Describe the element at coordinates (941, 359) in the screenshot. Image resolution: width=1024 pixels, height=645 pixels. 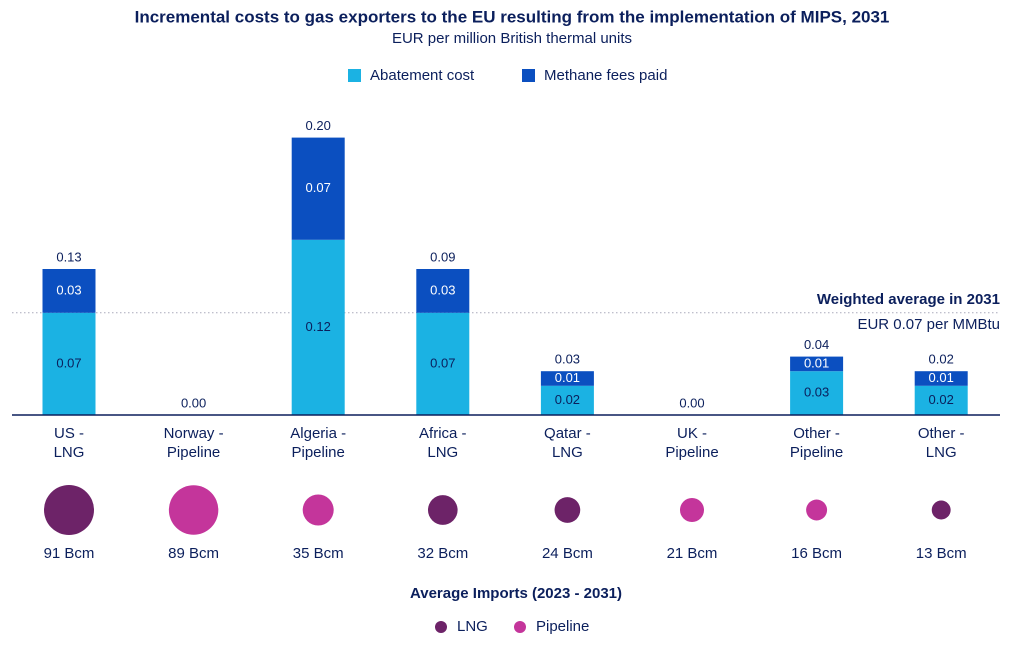
I see `total-label: 0.02` at that location.